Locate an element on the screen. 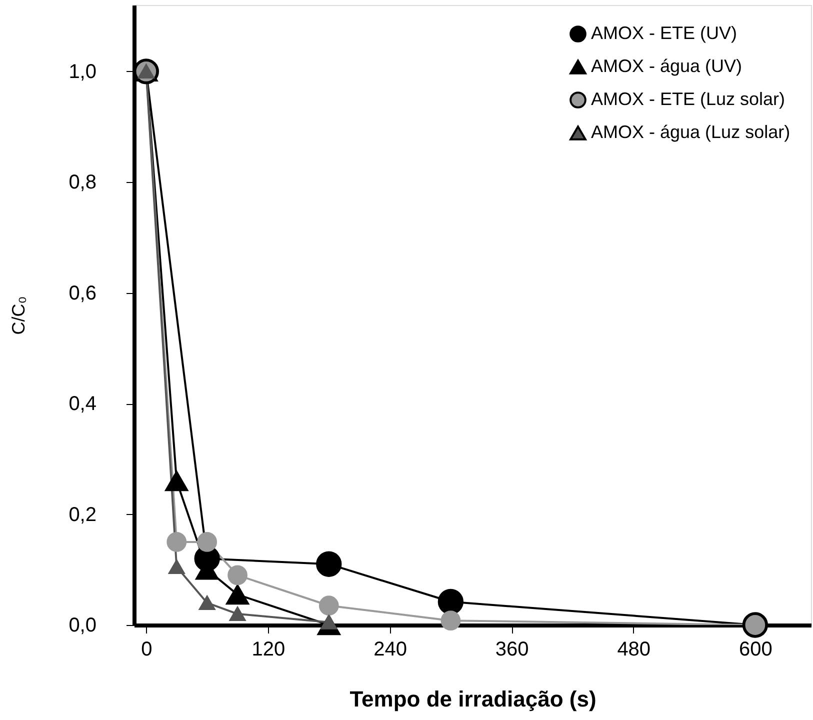 The width and height of the screenshot is (813, 720). y-tick-label: 0,8 is located at coordinates (82, 183).